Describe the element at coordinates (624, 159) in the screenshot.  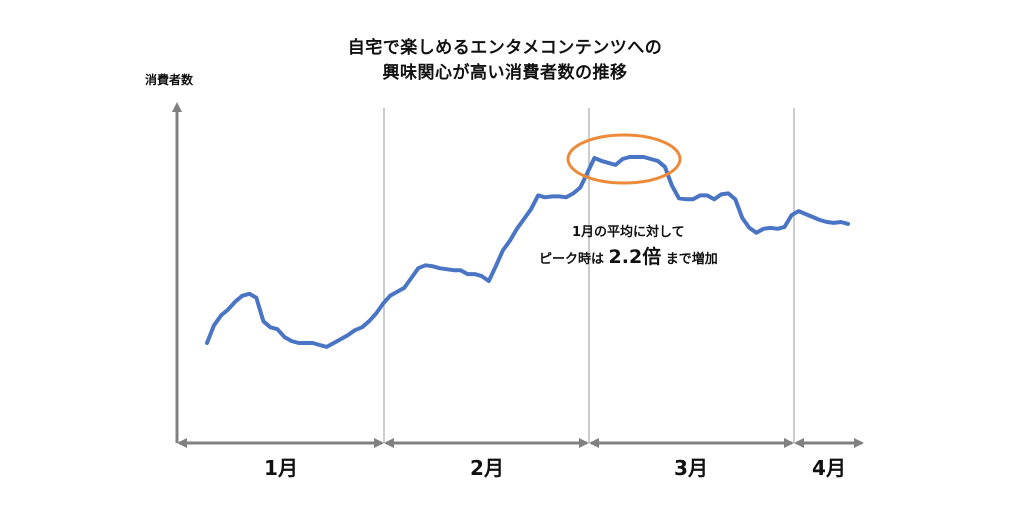
I see `peak-highlight-circle` at that location.